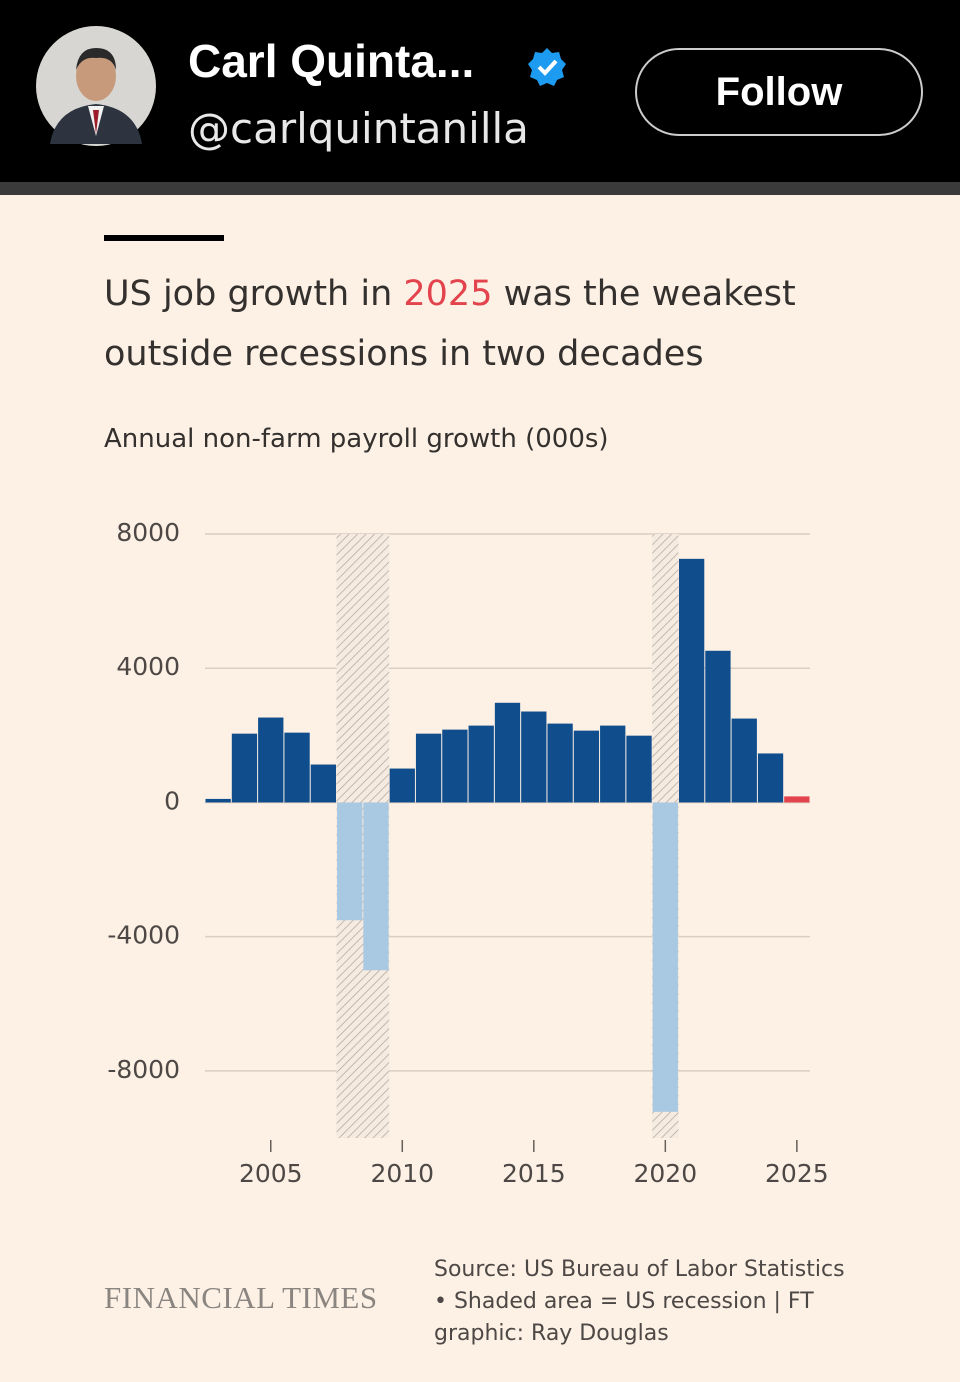  Describe the element at coordinates (402, 1173) in the screenshot. I see `x-tick-label: 2010` at that location.